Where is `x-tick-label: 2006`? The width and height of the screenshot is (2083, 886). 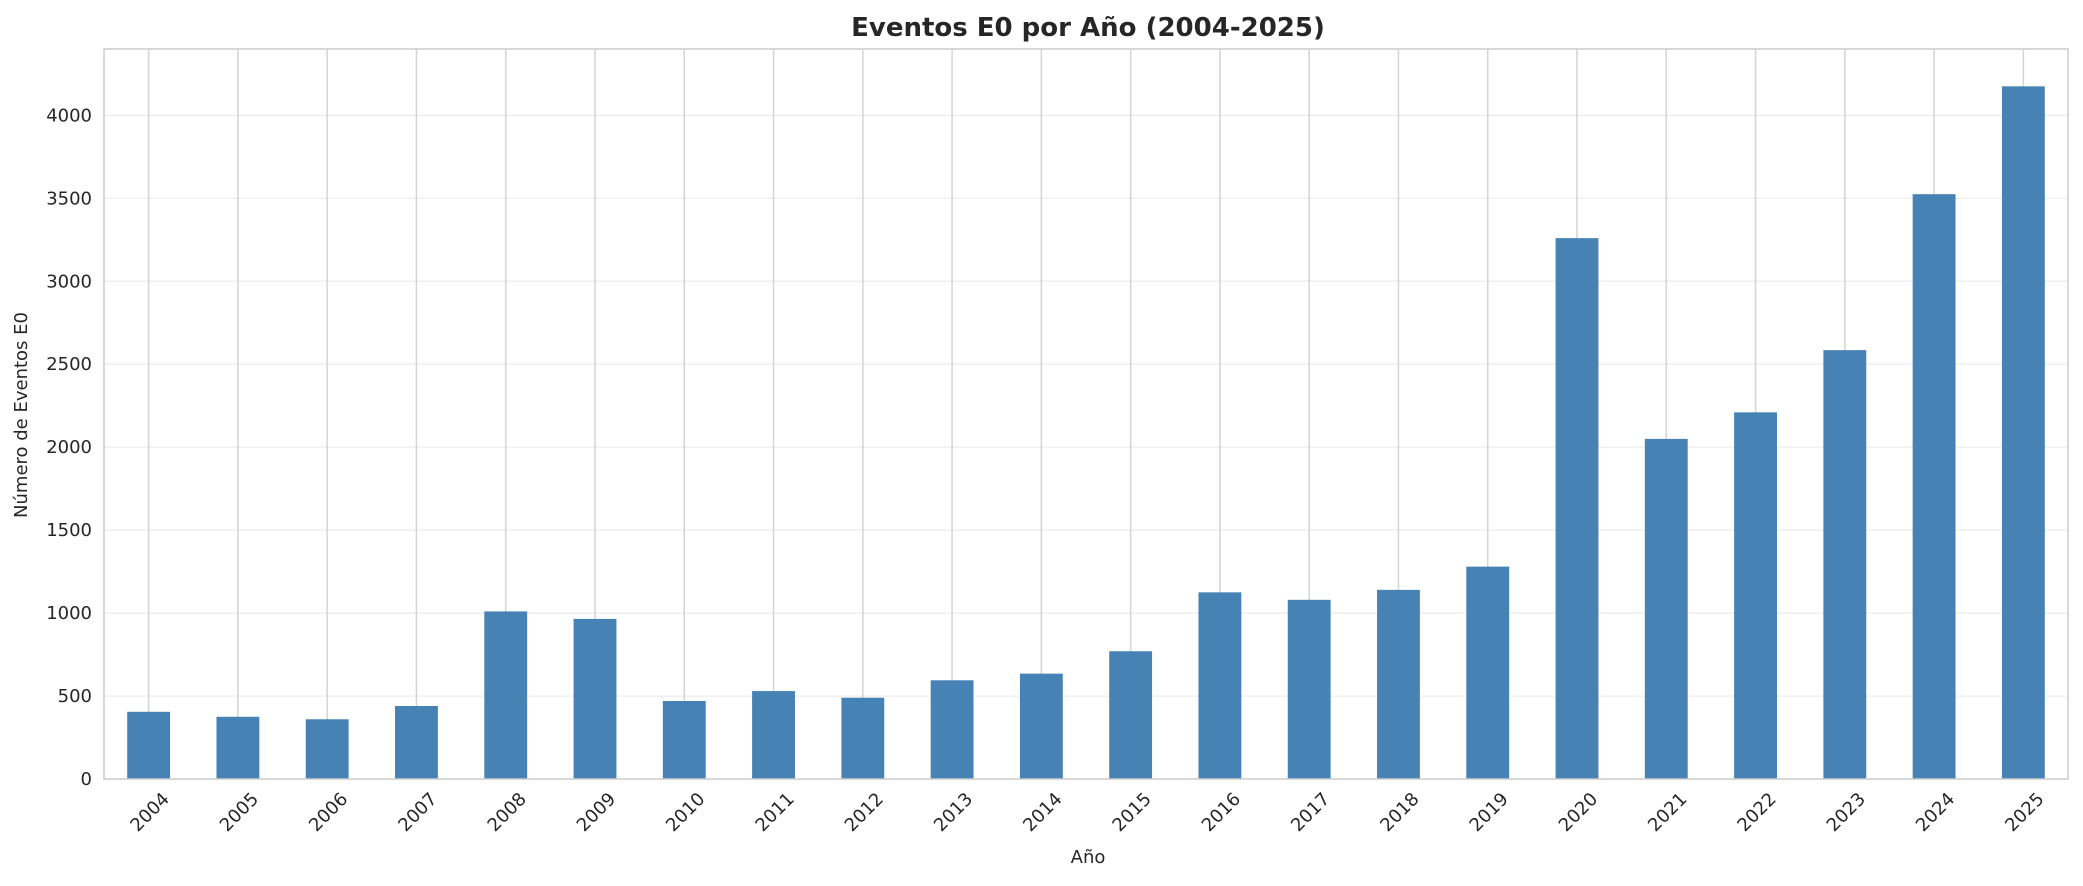
x-tick-label: 2006 is located at coordinates (328, 812).